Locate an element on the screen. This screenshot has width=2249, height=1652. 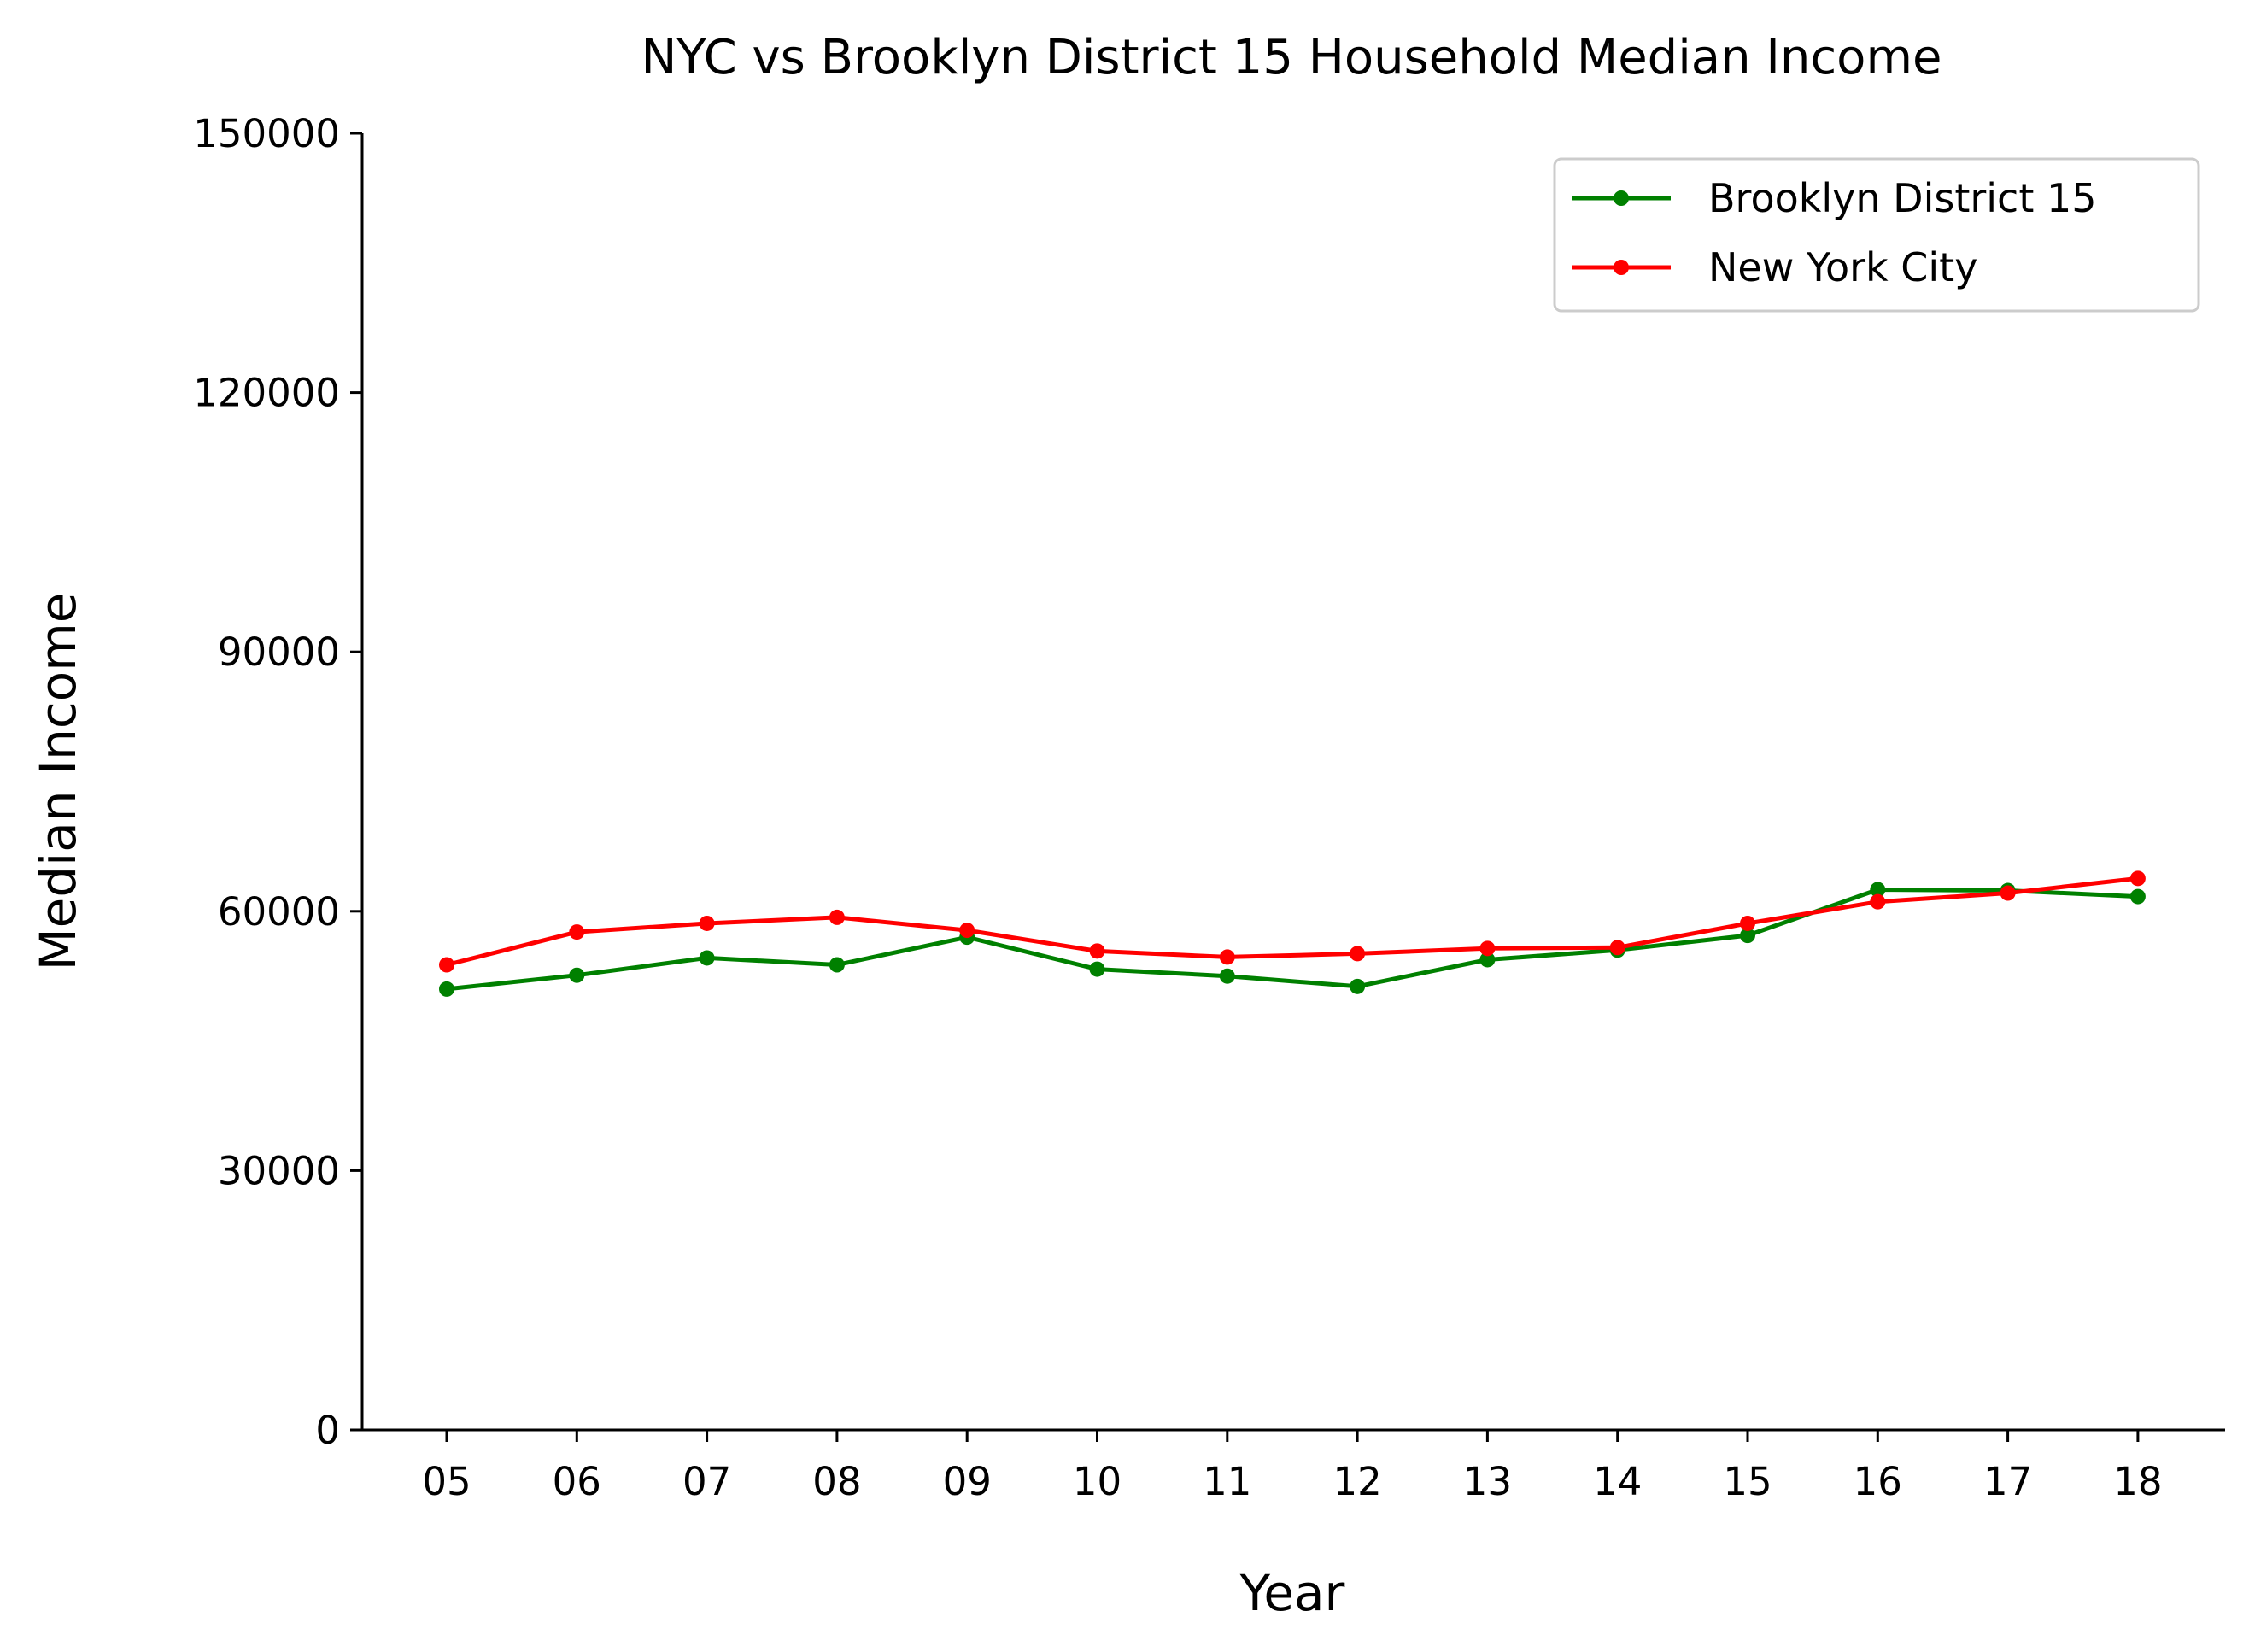
x-tick-label: 07 is located at coordinates (706, 1481).